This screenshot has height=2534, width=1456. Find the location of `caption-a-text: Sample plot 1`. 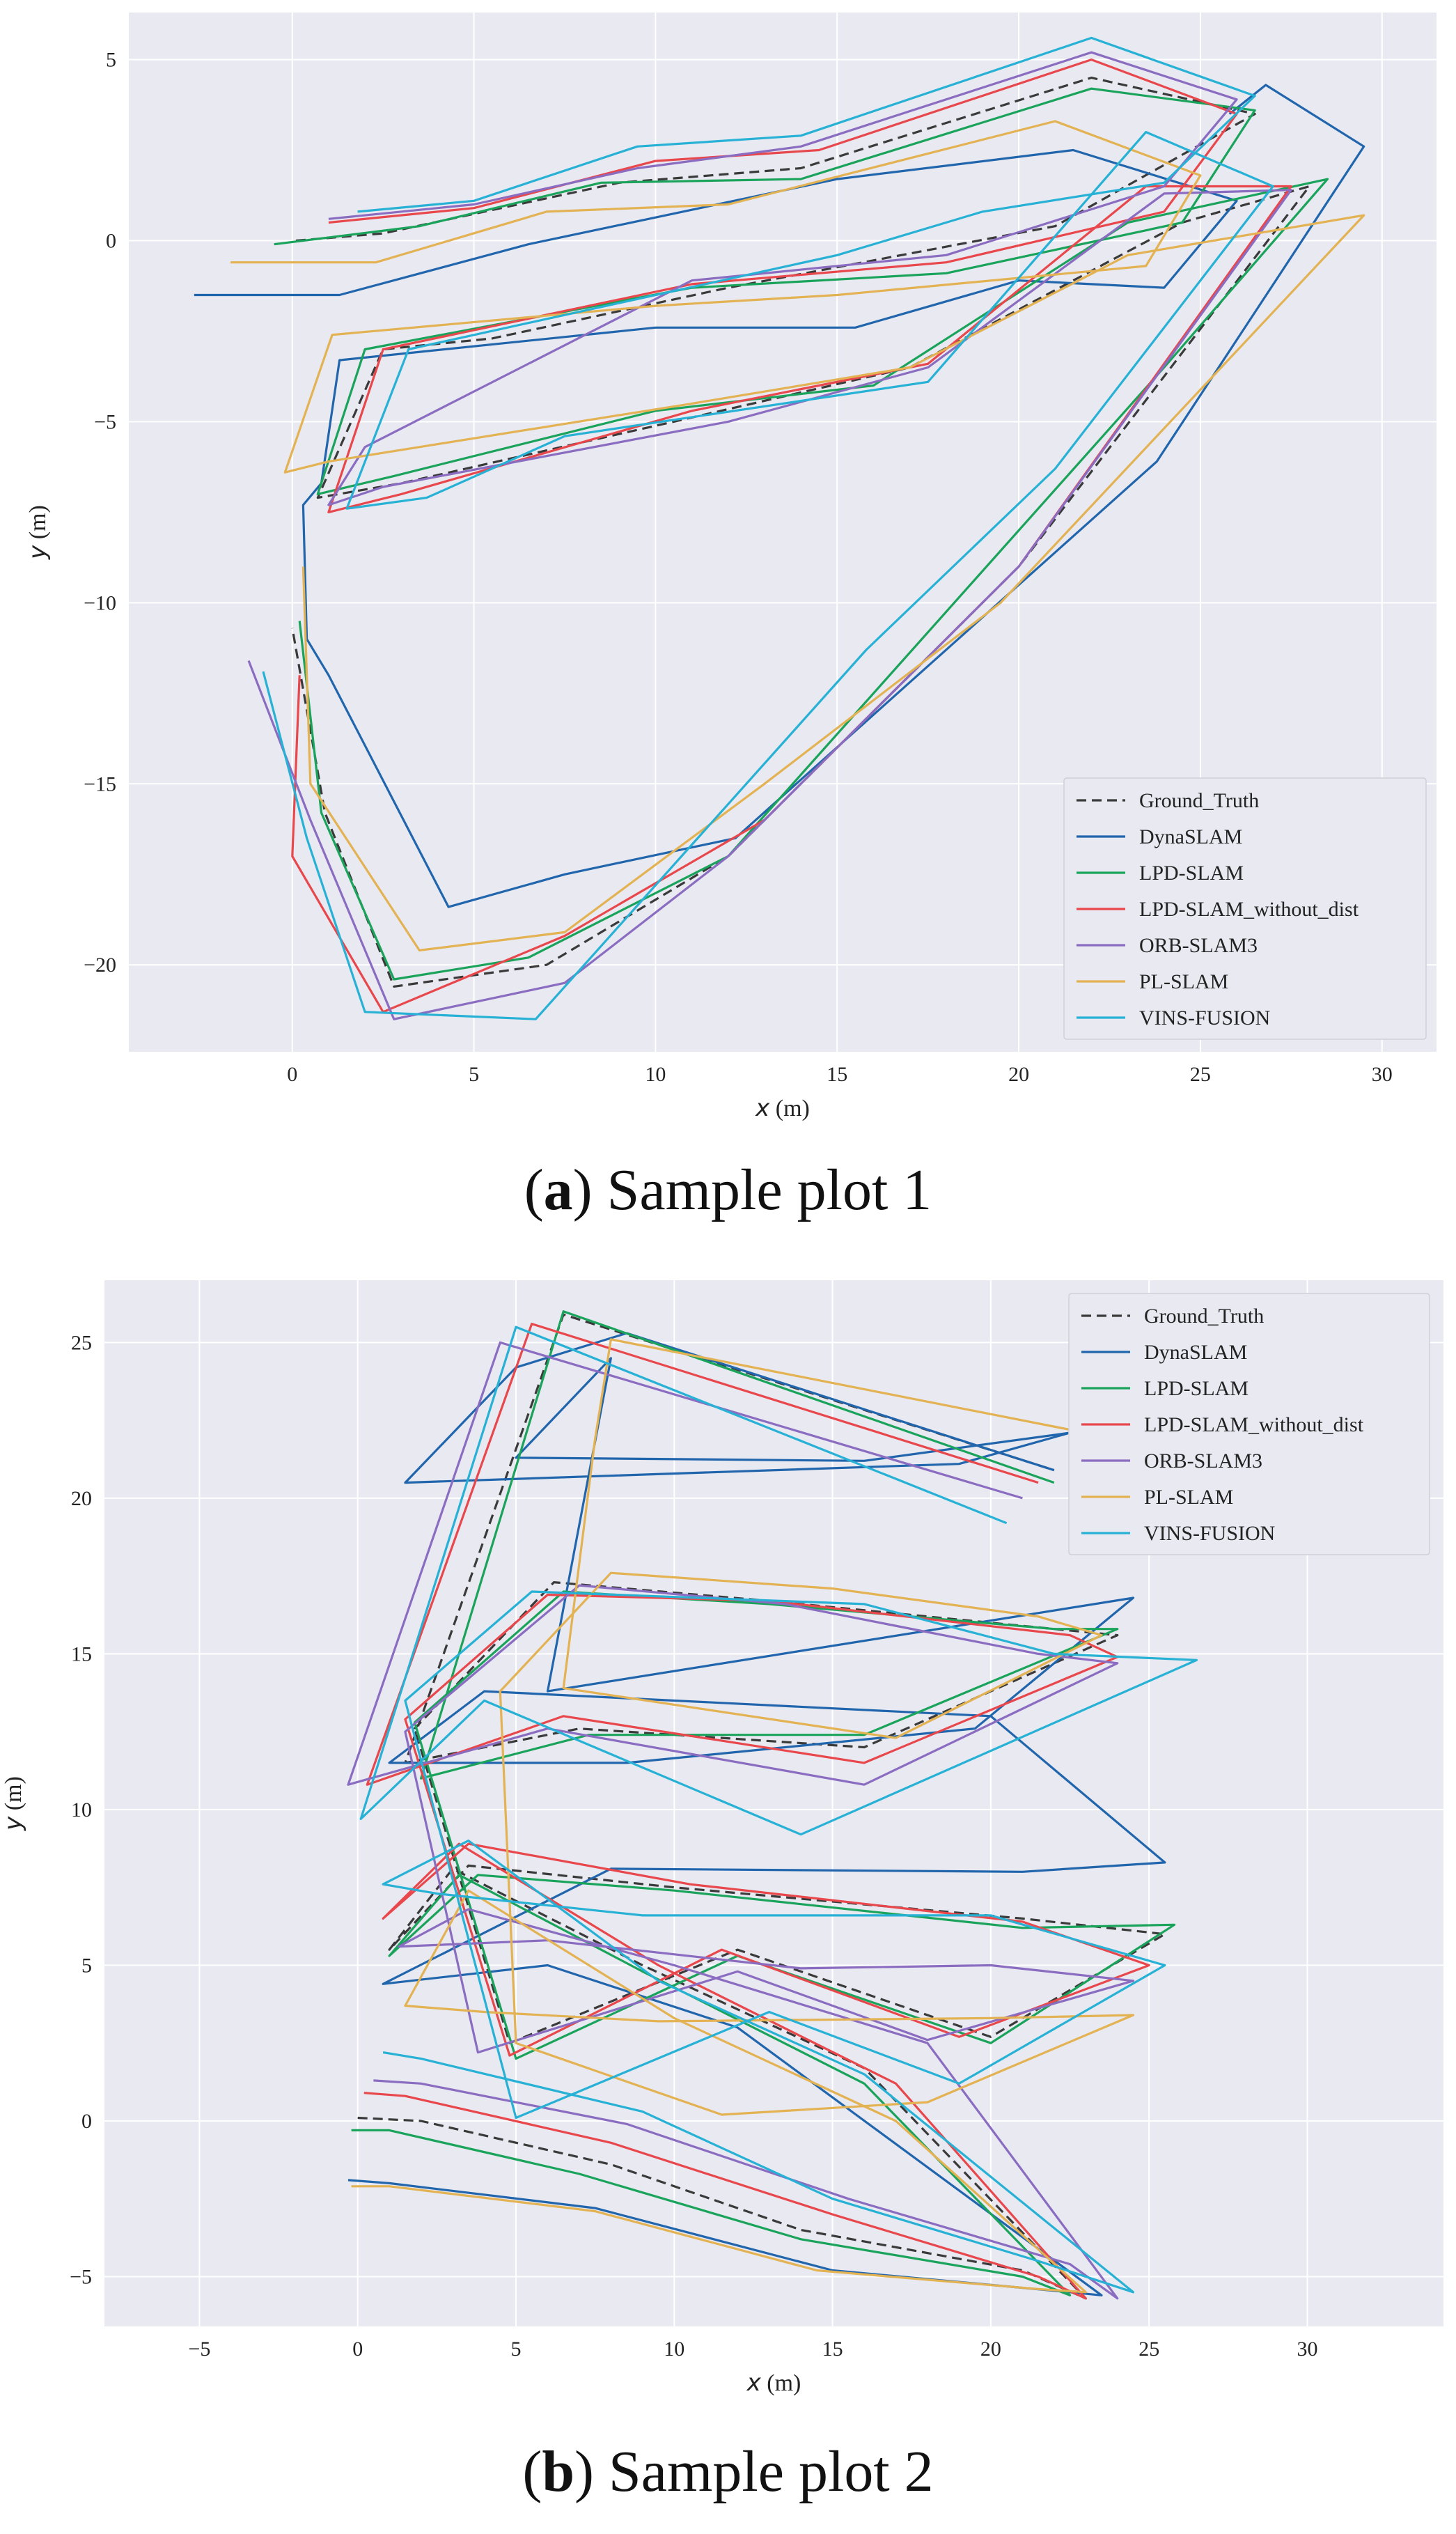

caption-a-text: Sample plot 1 is located at coordinates (762, 1190).